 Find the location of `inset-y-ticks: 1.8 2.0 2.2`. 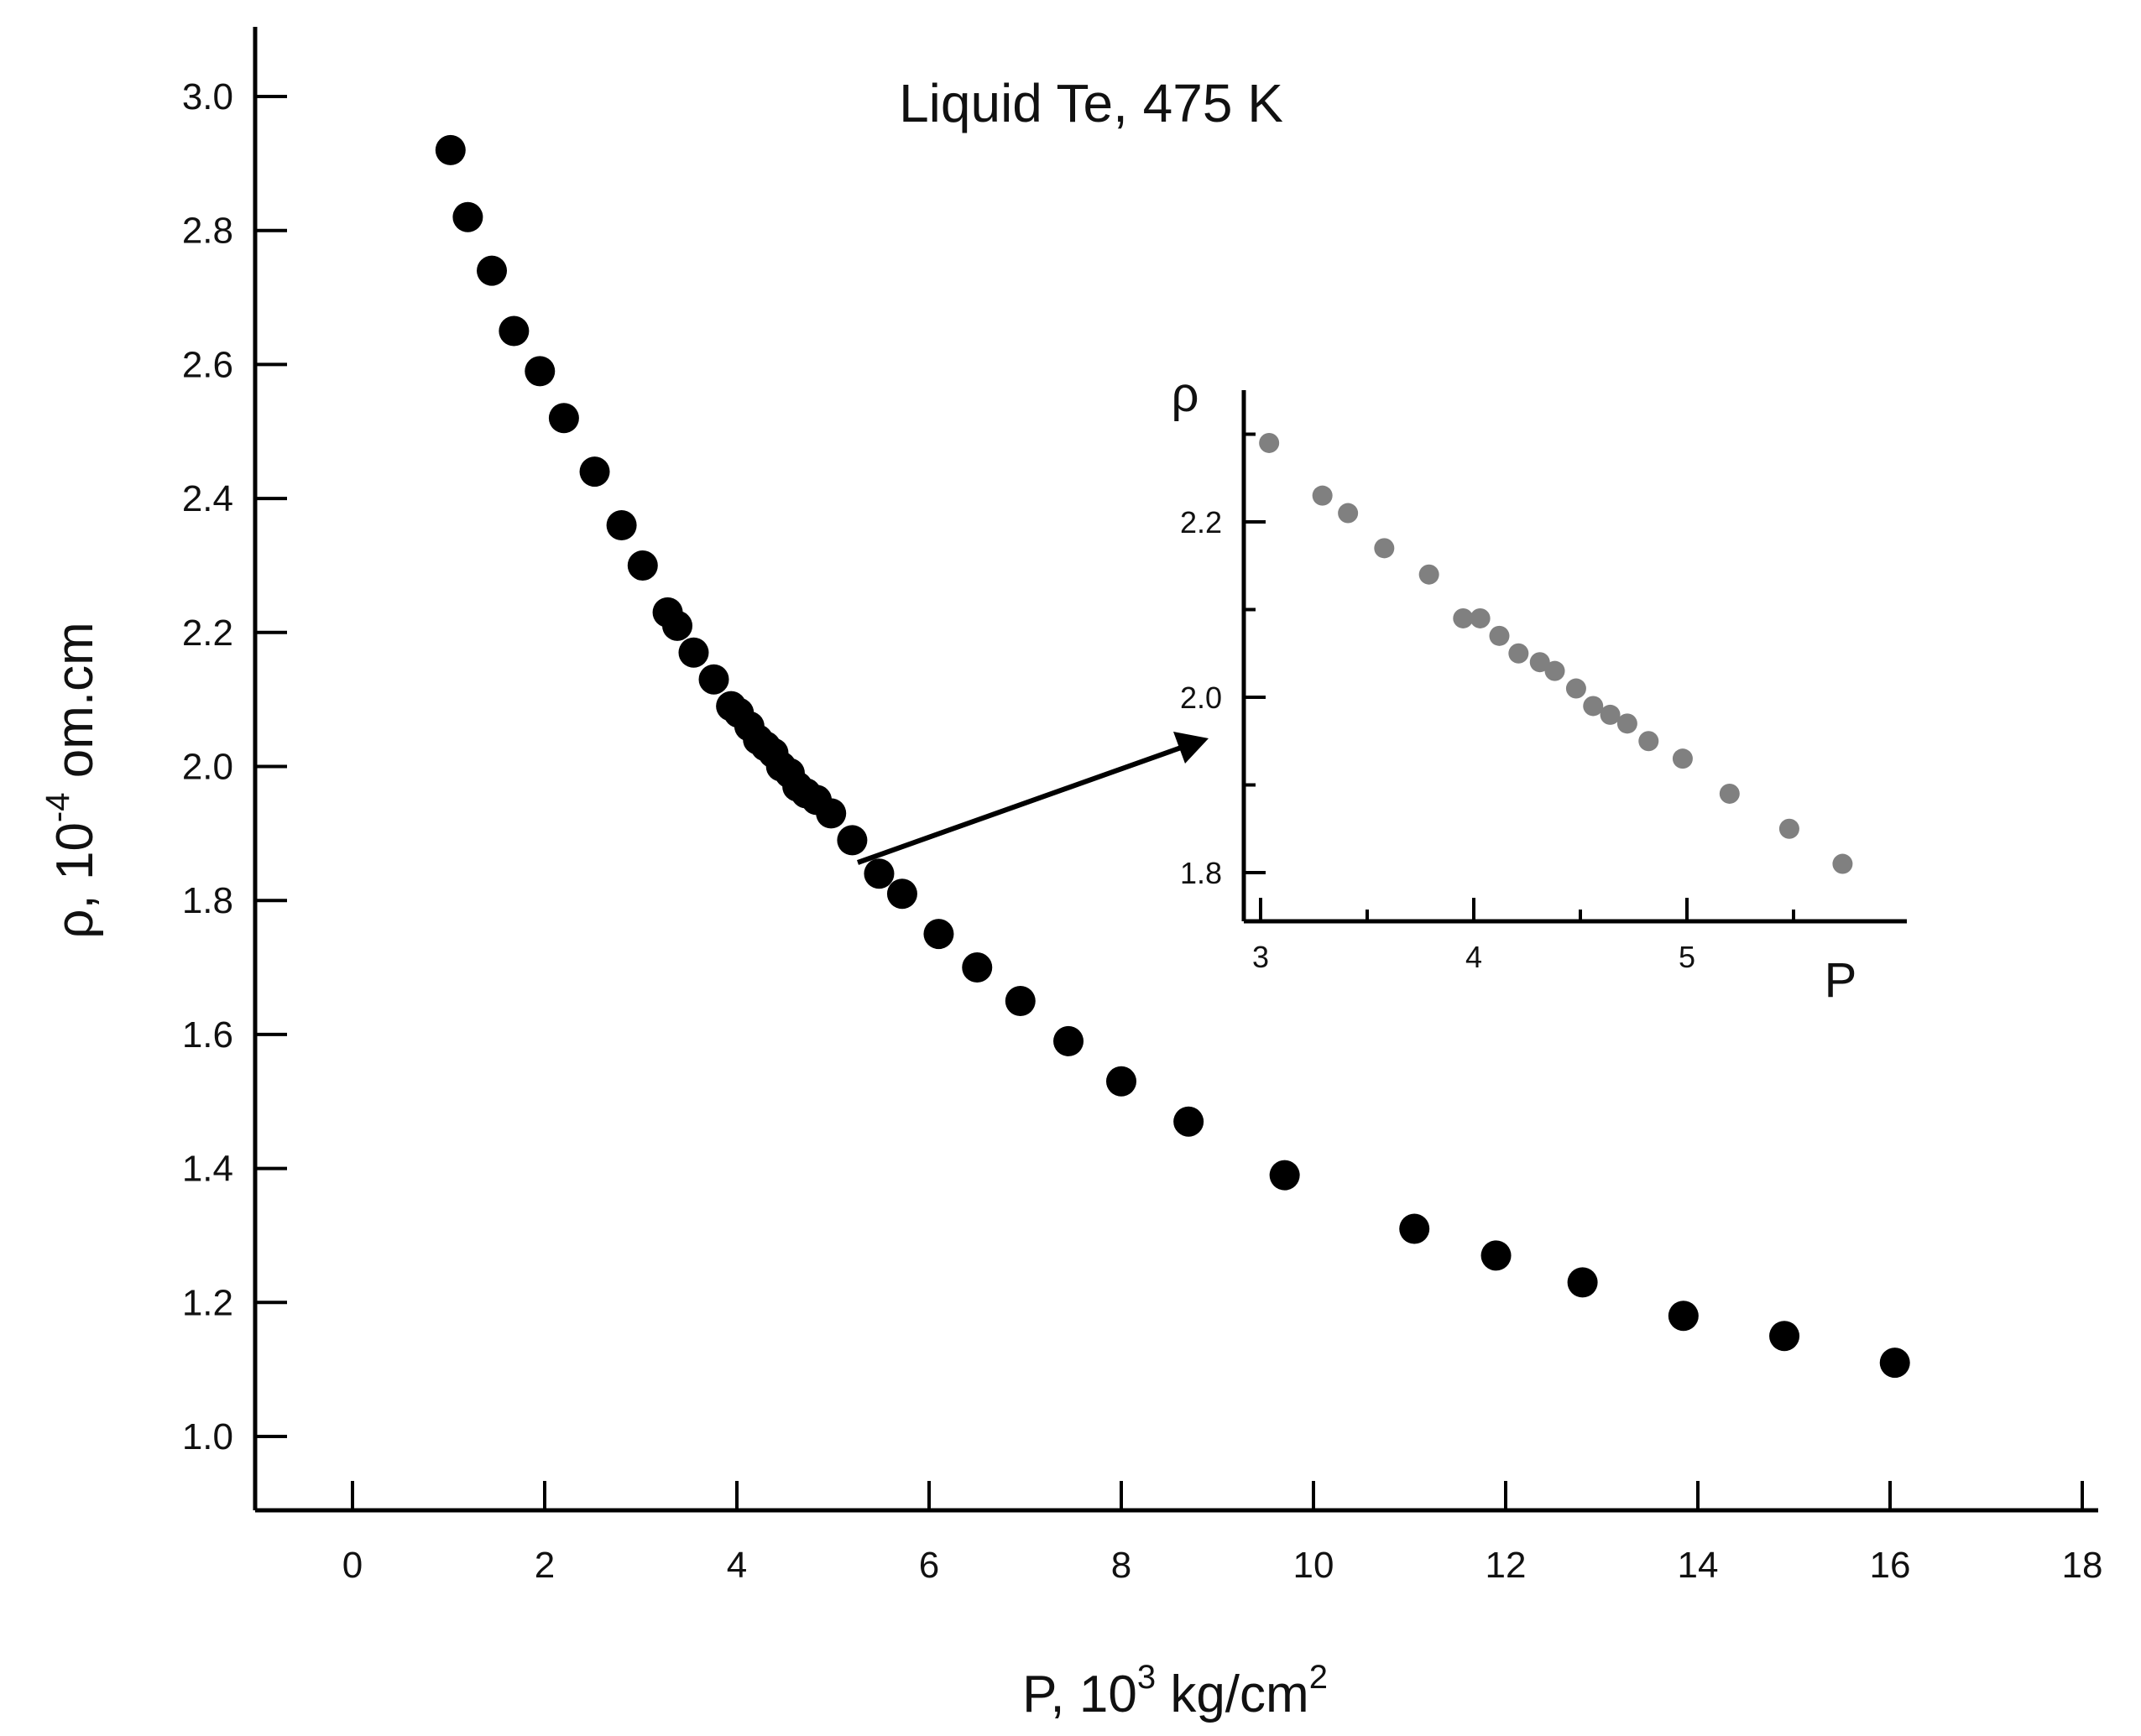

inset-y-ticks: 1.8 2.0 2.2 is located at coordinates (1223, 661).